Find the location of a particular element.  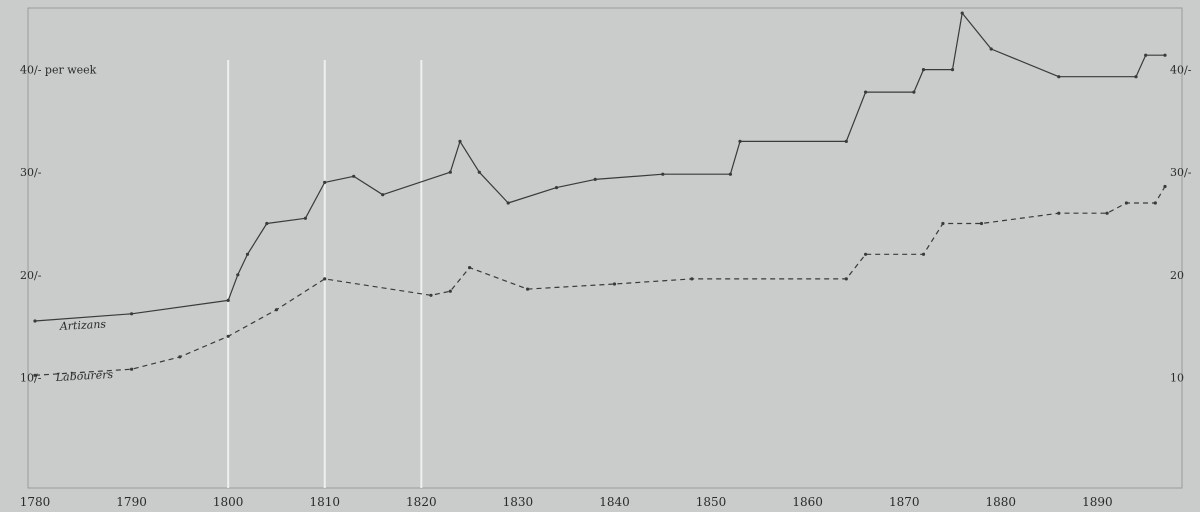

y-tick-left-30: 30/- is located at coordinates (31, 172).